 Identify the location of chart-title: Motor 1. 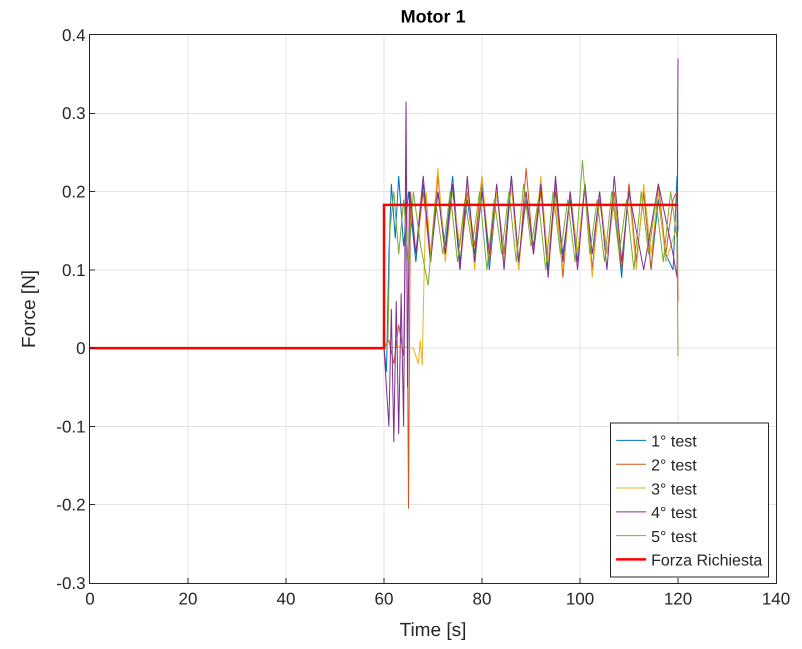
(433, 16).